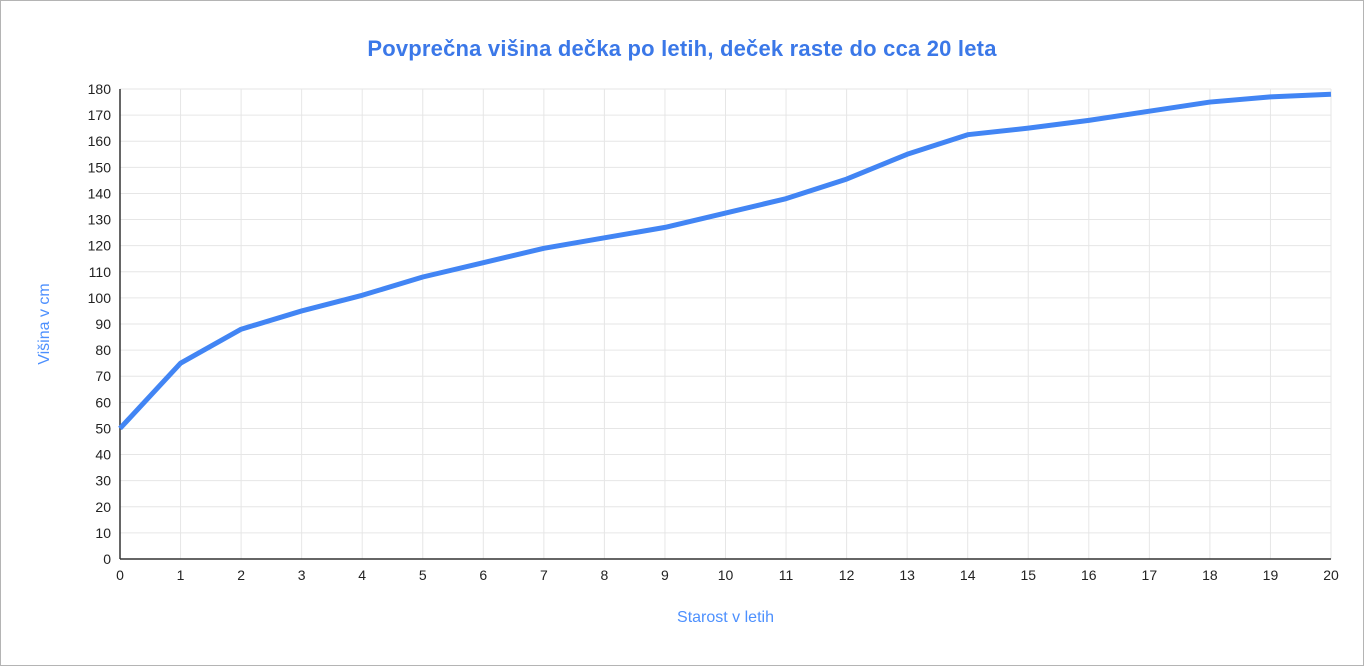 The width and height of the screenshot is (1364, 666). Describe the element at coordinates (725, 617) in the screenshot. I see `x-axis-title: Starost v letih` at that location.